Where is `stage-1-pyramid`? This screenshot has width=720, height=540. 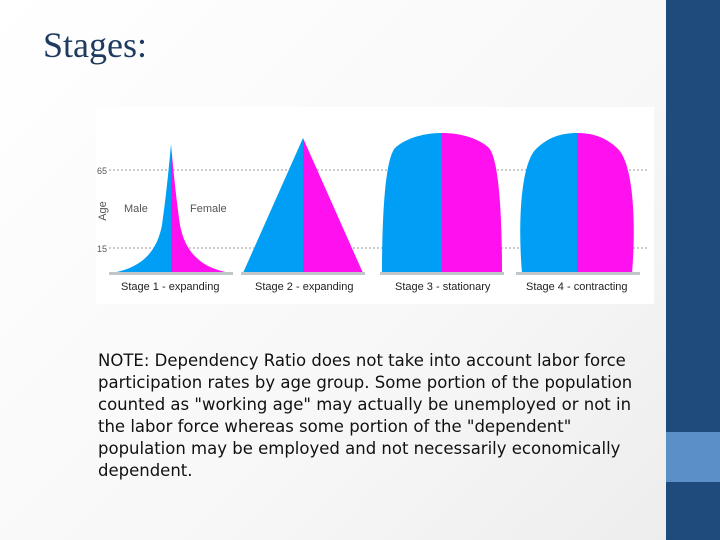
stage-1-pyramid is located at coordinates (171, 209).